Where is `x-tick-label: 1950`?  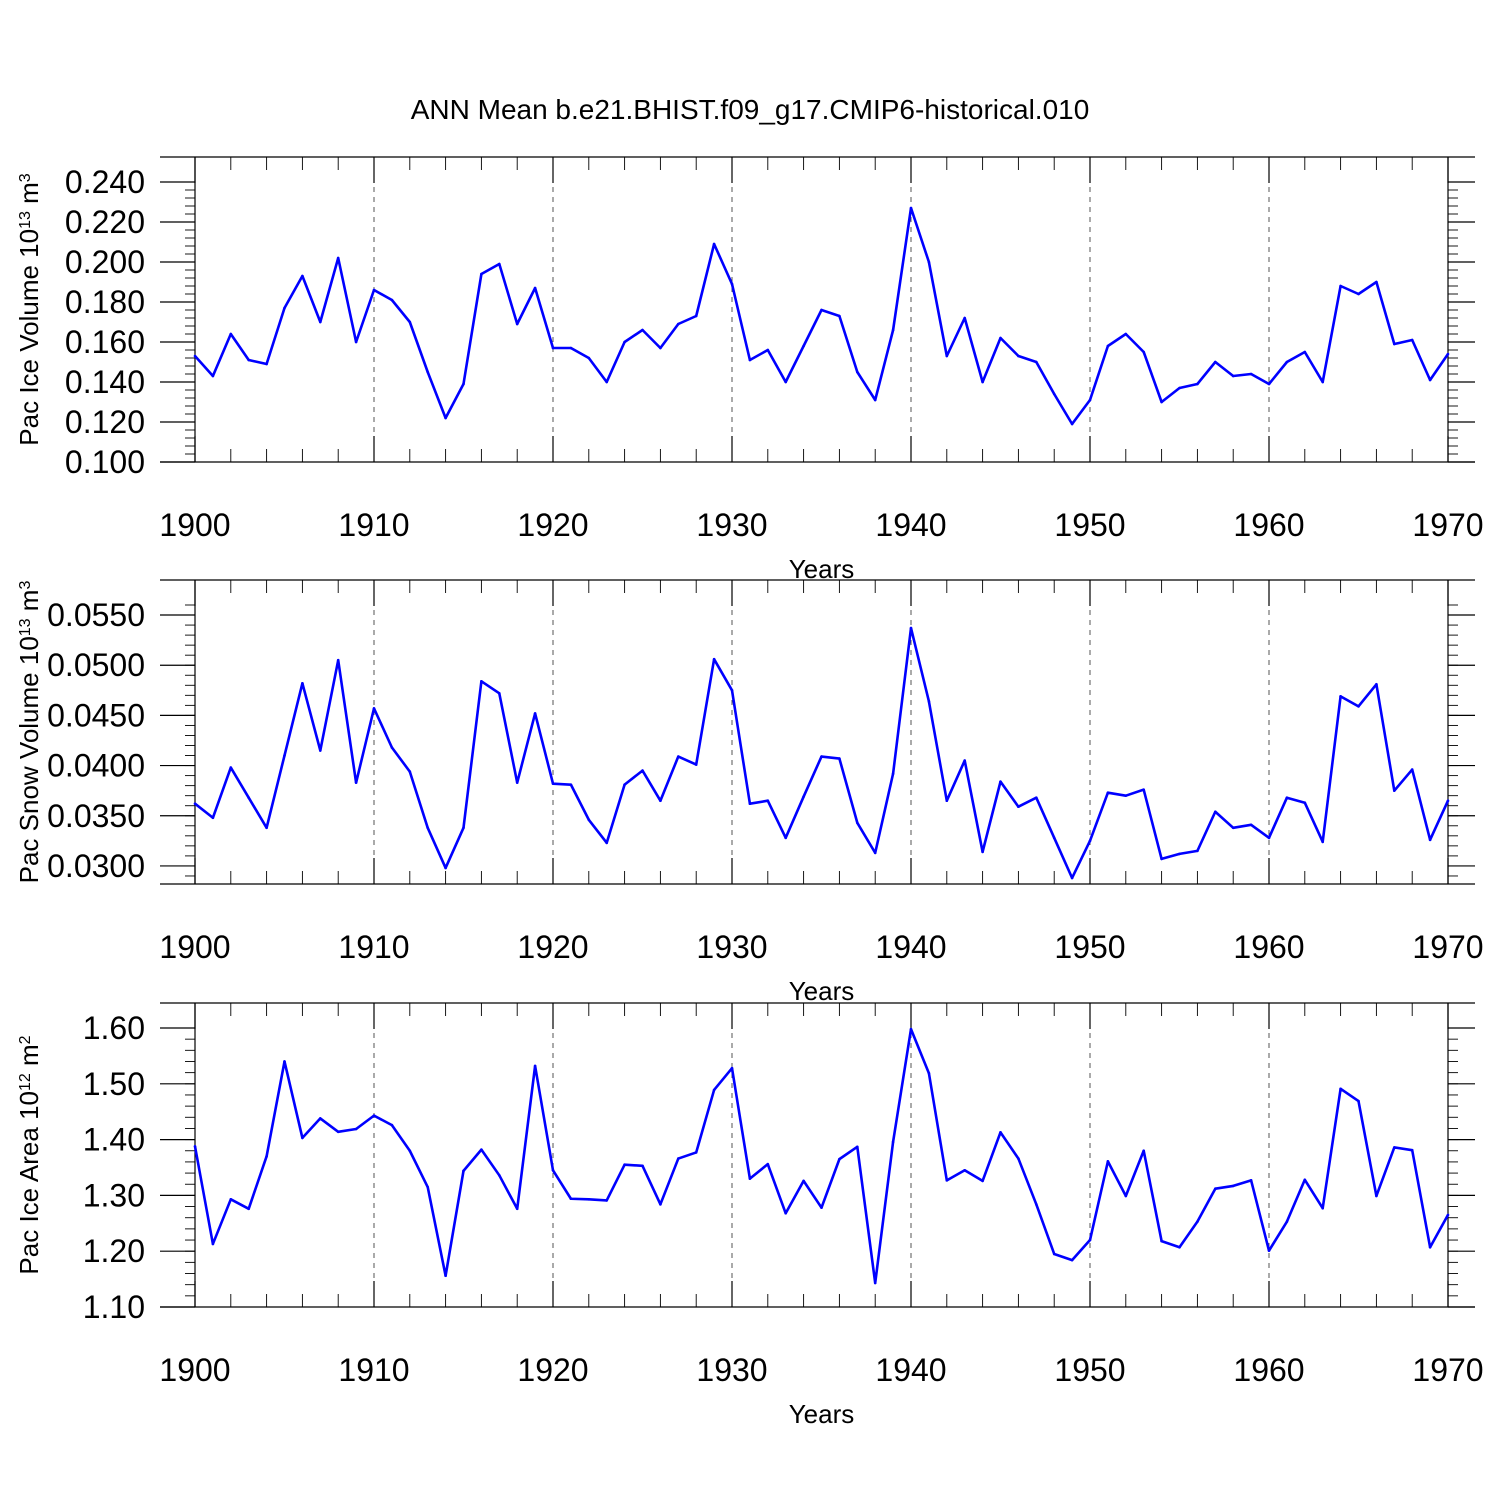
x-tick-label: 1950 is located at coordinates (1089, 1370).